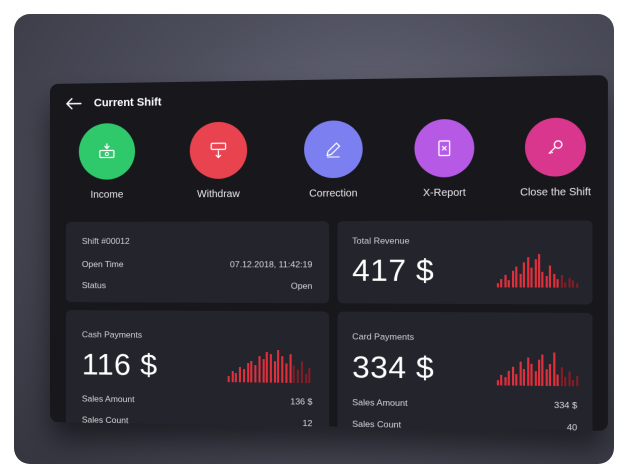  What do you see at coordinates (381, 240) in the screenshot?
I see `total-revenue-title: Total Revenue` at bounding box center [381, 240].